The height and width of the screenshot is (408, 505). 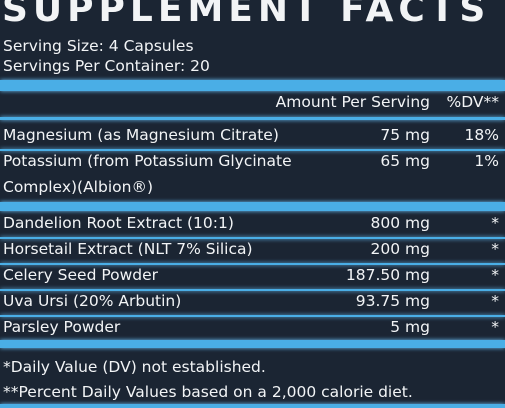 I want to click on serving-size: Serving Size: 4 Capsules, so click(x=98, y=46).